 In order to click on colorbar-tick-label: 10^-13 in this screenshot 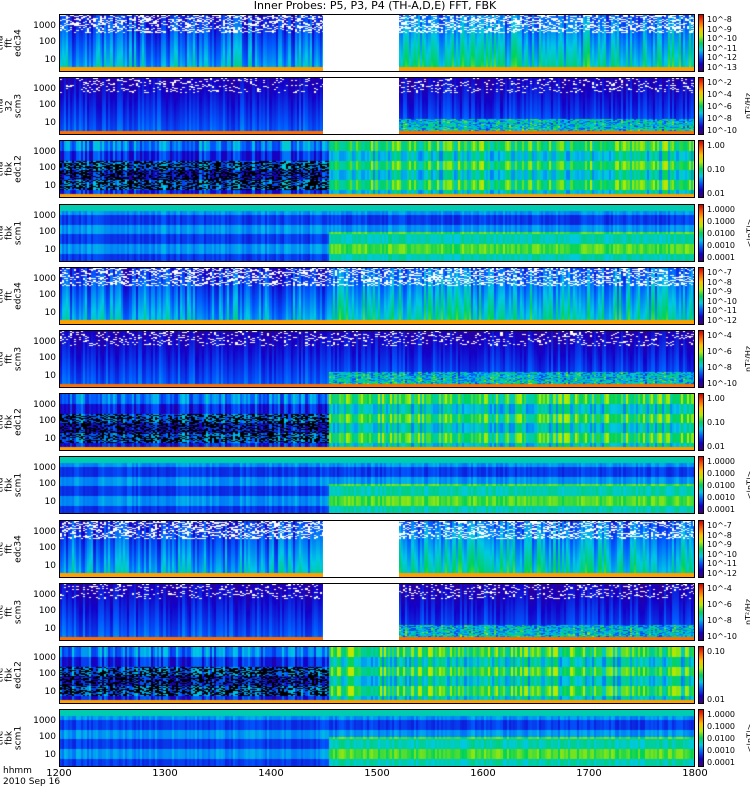, I will do `click(722, 67)`.